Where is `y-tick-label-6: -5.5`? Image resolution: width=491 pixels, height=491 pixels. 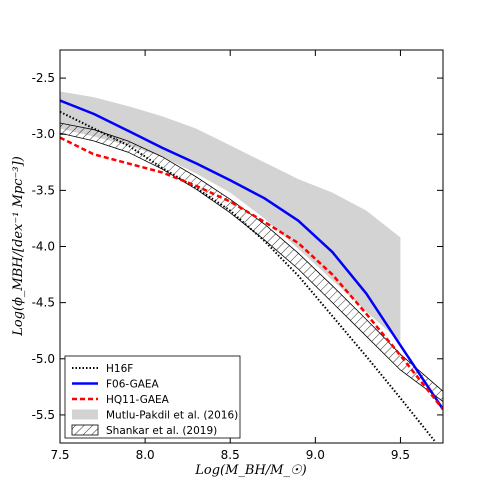 y-tick-label-6: -5.5 is located at coordinates (43, 415).